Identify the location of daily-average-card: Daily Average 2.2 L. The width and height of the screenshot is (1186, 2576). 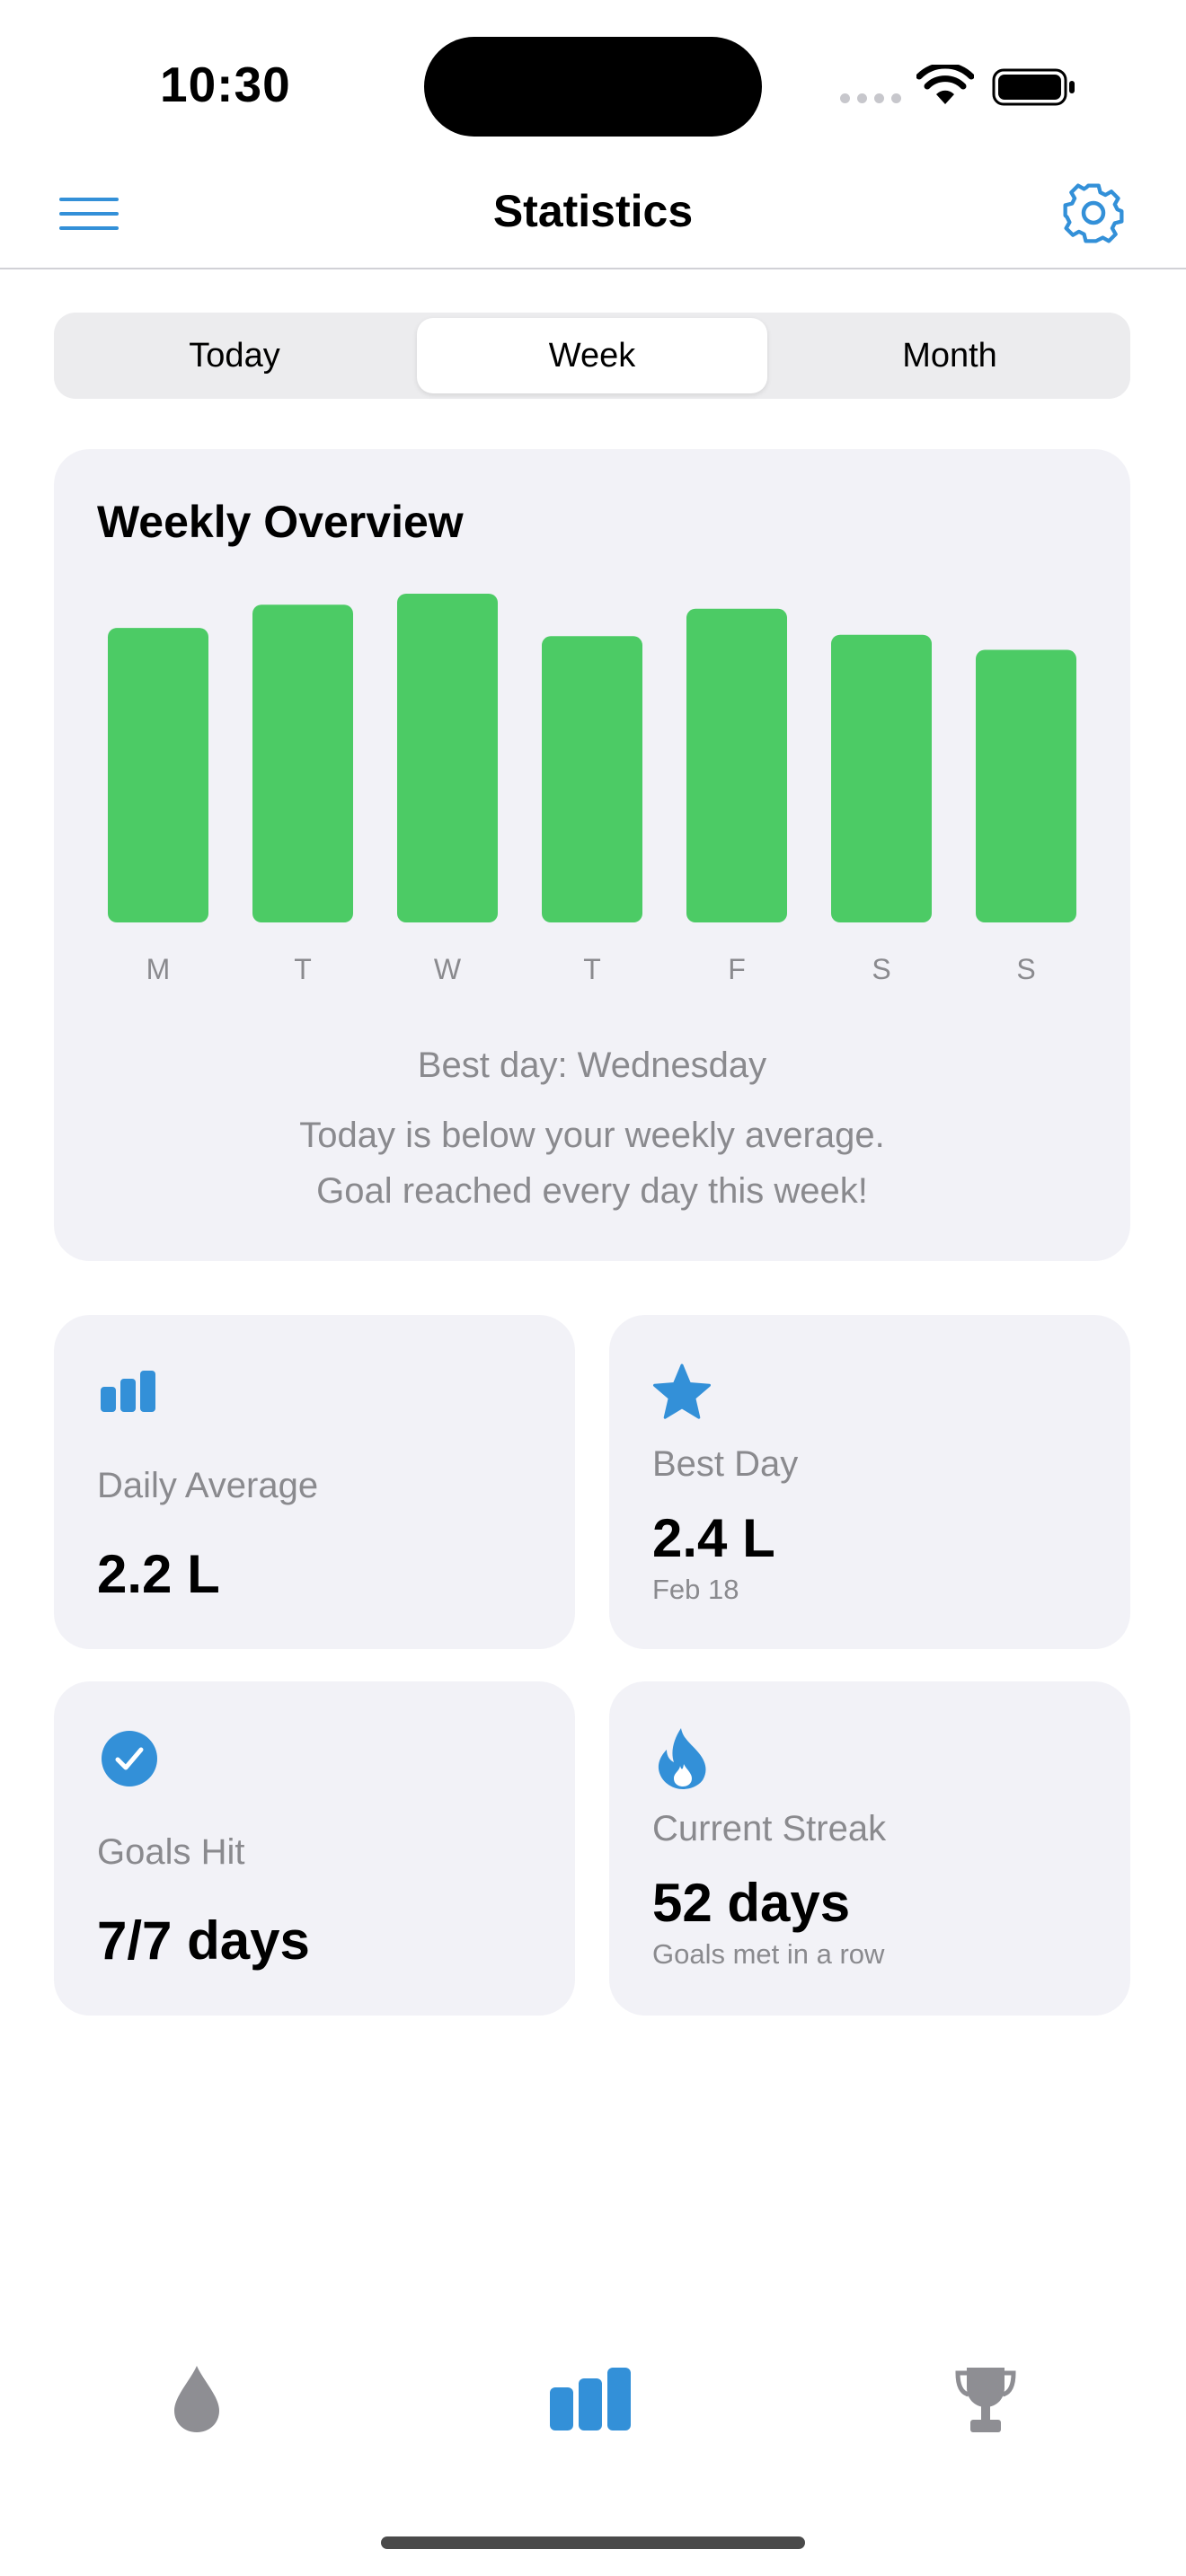
(314, 1482).